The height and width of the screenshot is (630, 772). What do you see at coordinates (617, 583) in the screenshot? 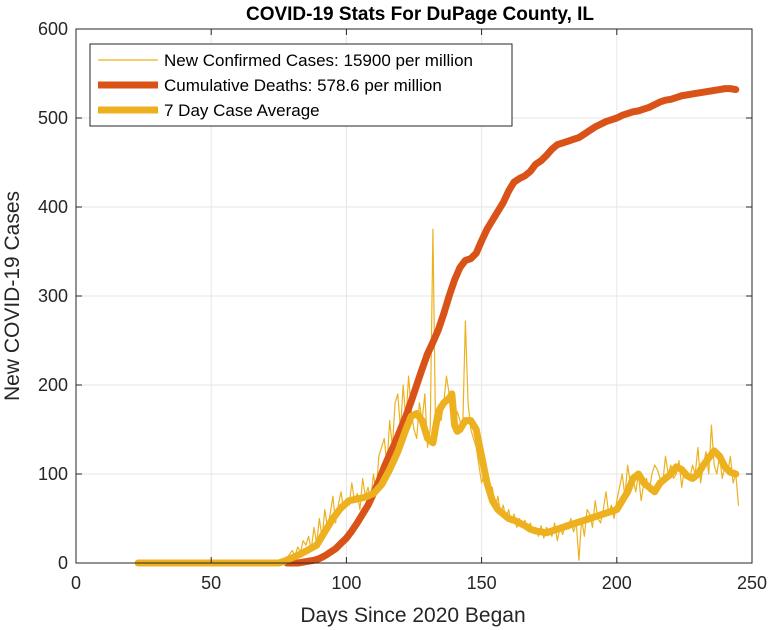
I see `x-tick-label: 200` at bounding box center [617, 583].